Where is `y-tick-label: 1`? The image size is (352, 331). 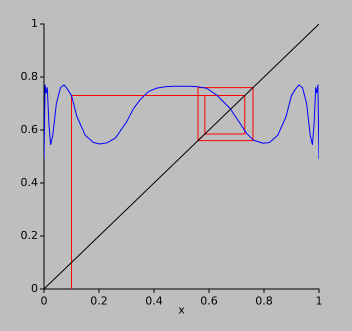 y-tick-label: 1 is located at coordinates (34, 23).